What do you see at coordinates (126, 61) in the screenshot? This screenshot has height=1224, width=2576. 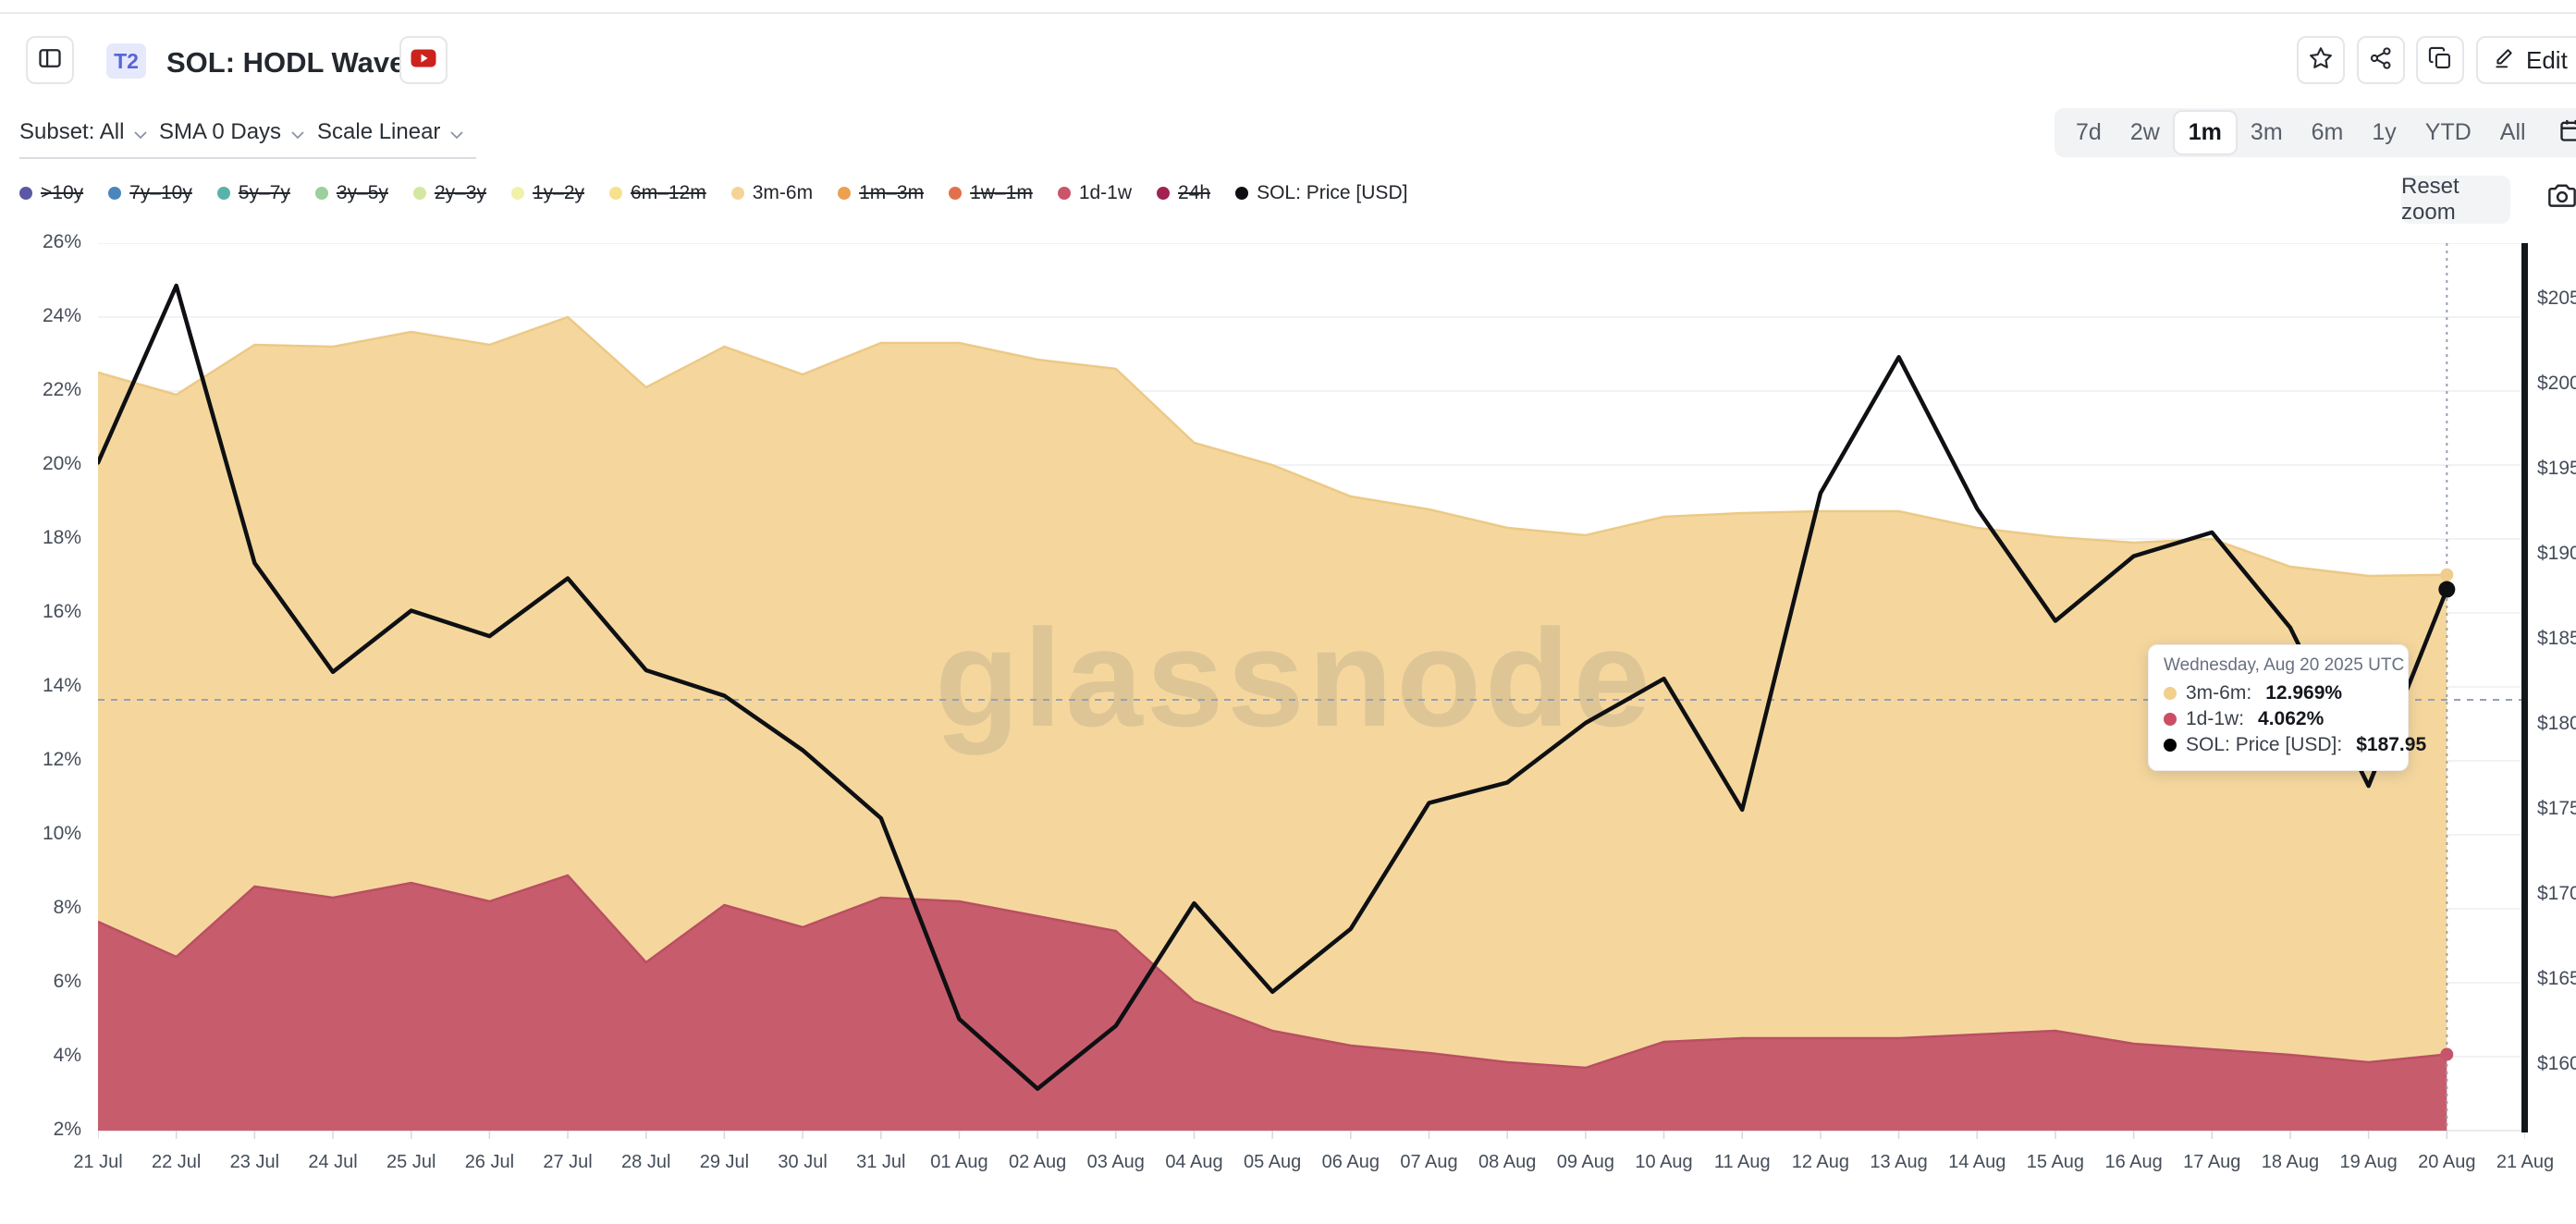 I see `tier-badge: T2` at bounding box center [126, 61].